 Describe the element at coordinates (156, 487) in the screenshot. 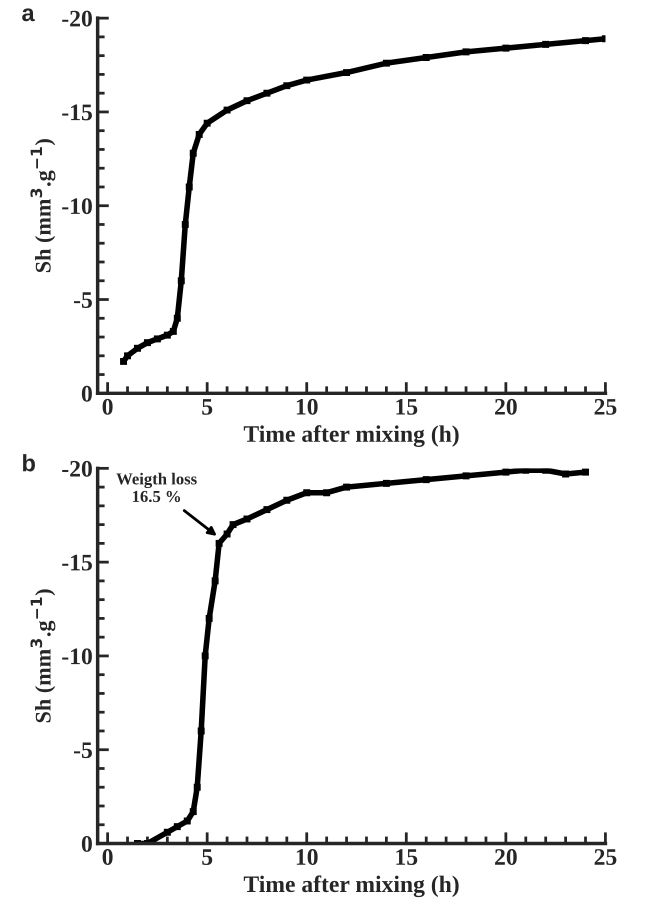

I see `annotation: Weigth loss 16.5 %` at that location.